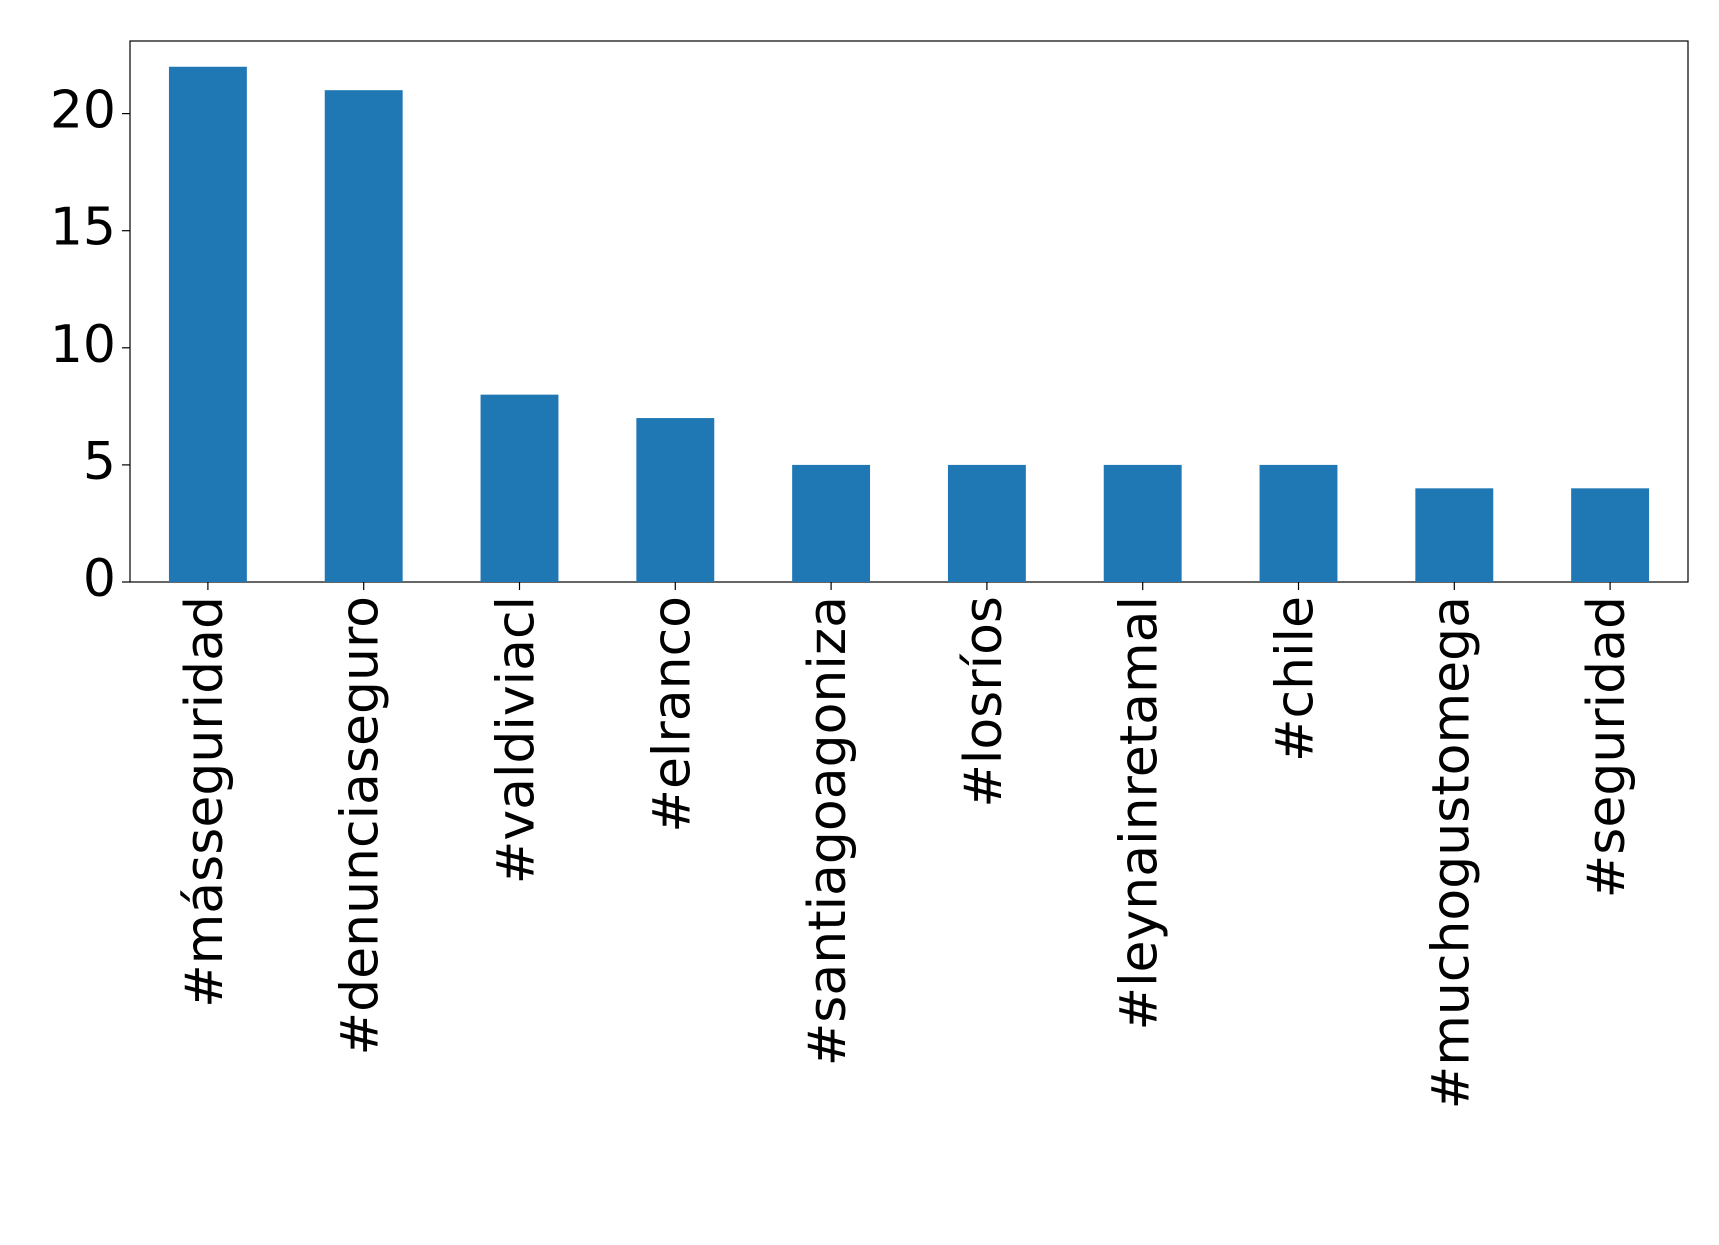 This screenshot has height=1245, width=1719. I want to click on y-tick-label: 15, so click(83, 228).